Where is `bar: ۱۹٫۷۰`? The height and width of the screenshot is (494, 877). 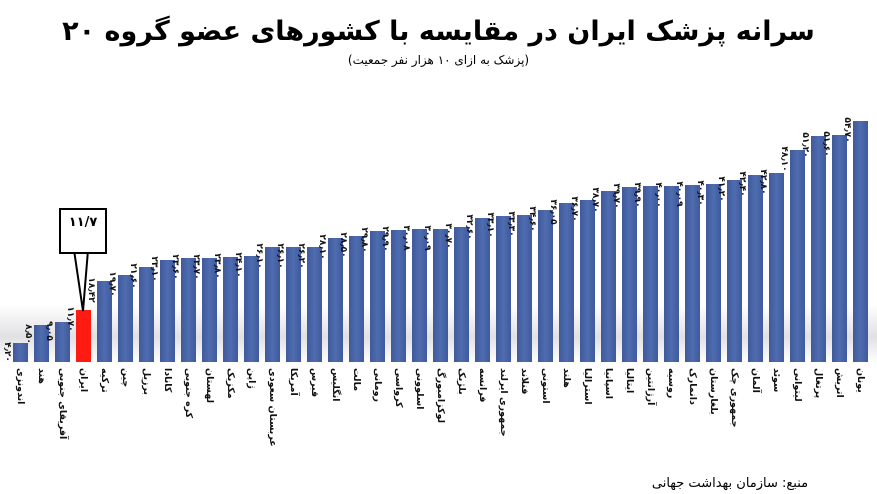
bar: ۱۹٫۷۰ is located at coordinates (120, 316).